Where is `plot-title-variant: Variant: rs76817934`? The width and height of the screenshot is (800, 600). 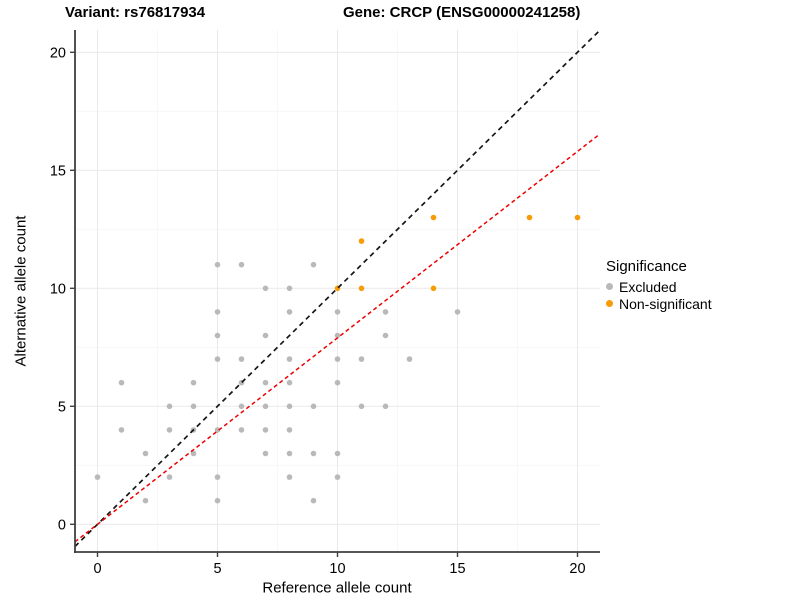 plot-title-variant: Variant: rs76817934 is located at coordinates (135, 12).